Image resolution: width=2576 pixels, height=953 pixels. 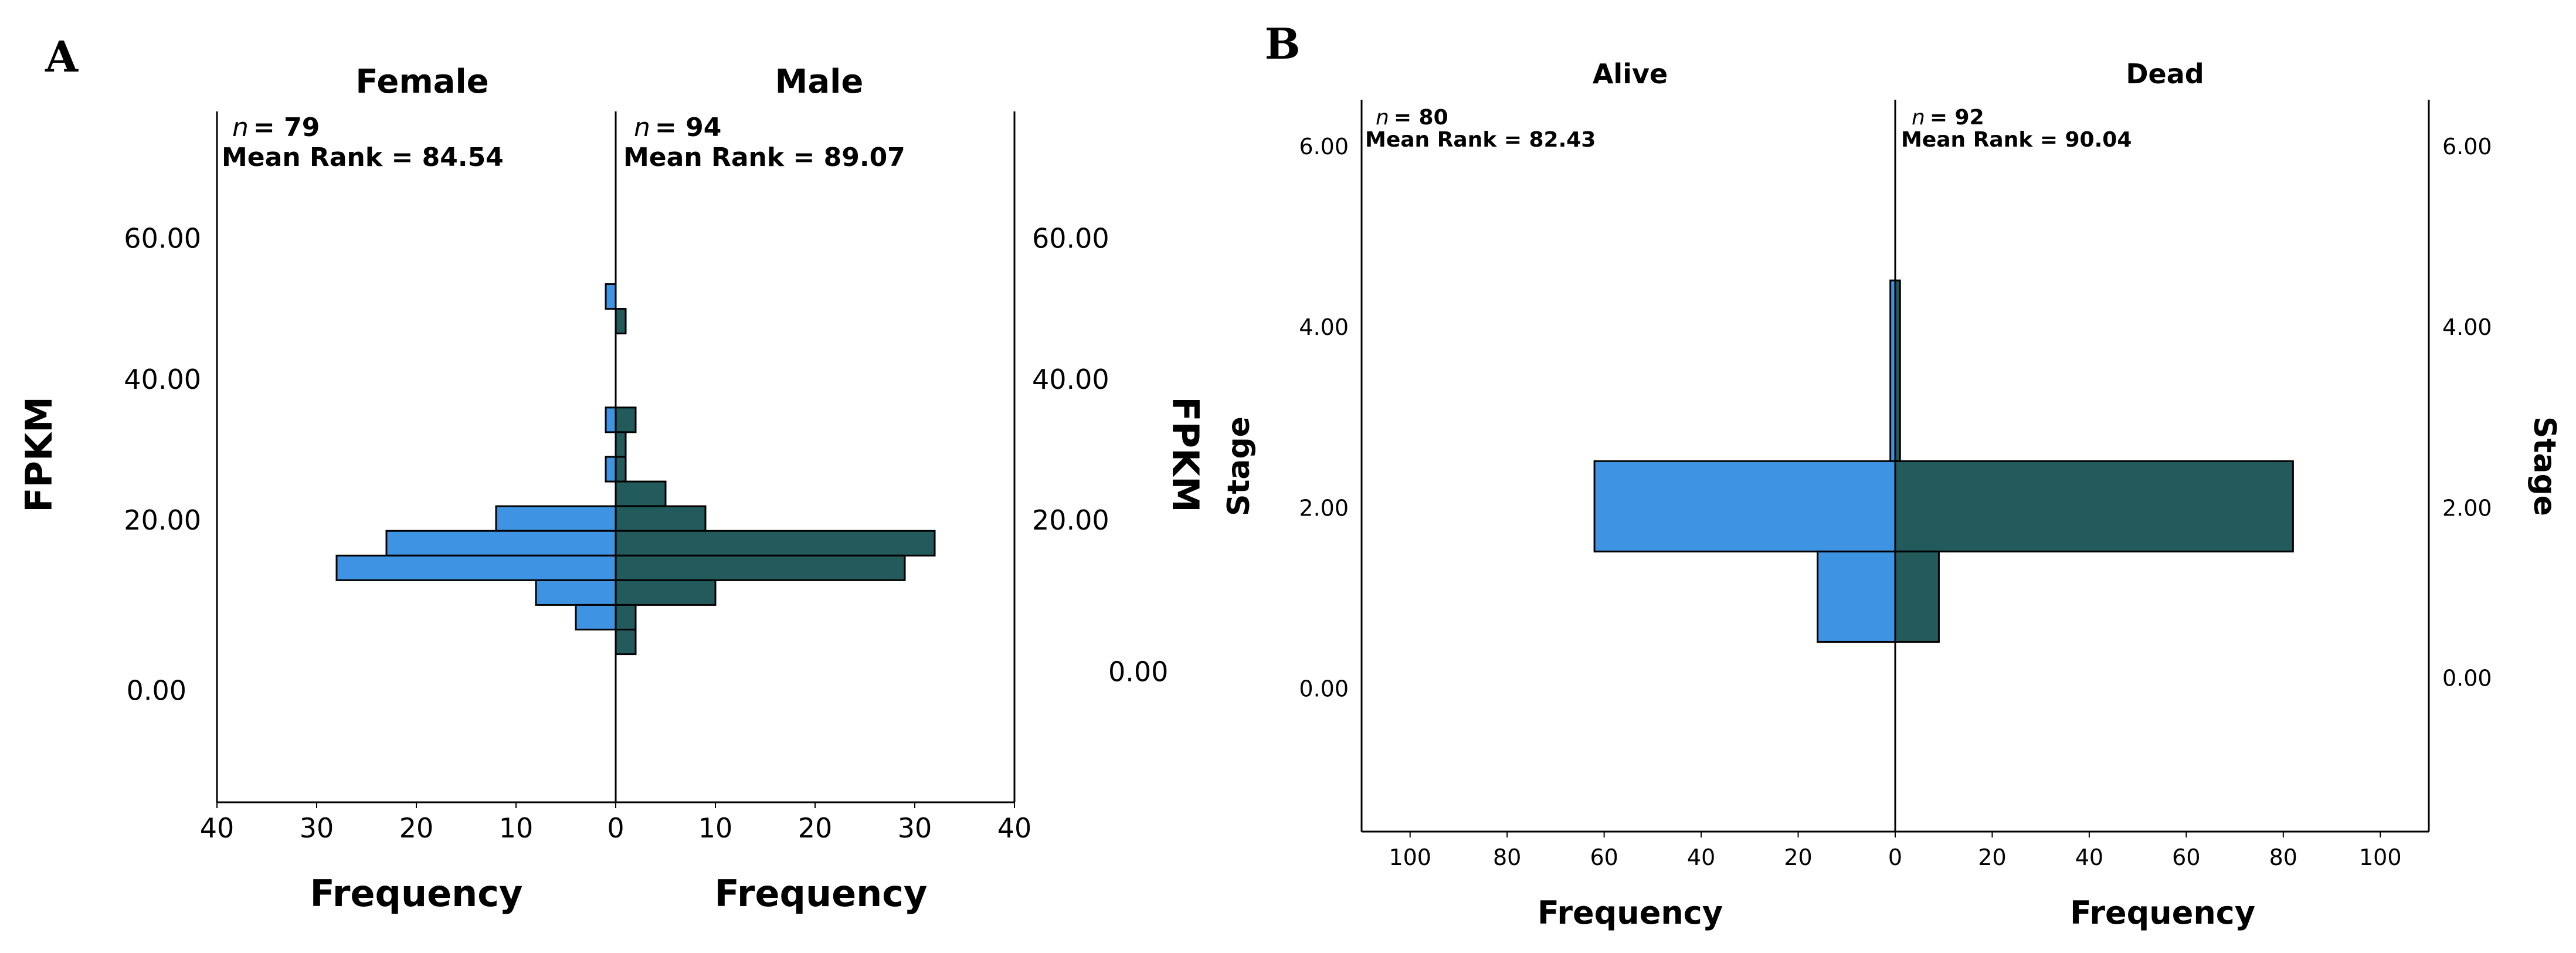 I want to click on stat-n-value: = 80, so click(x=1421, y=118).